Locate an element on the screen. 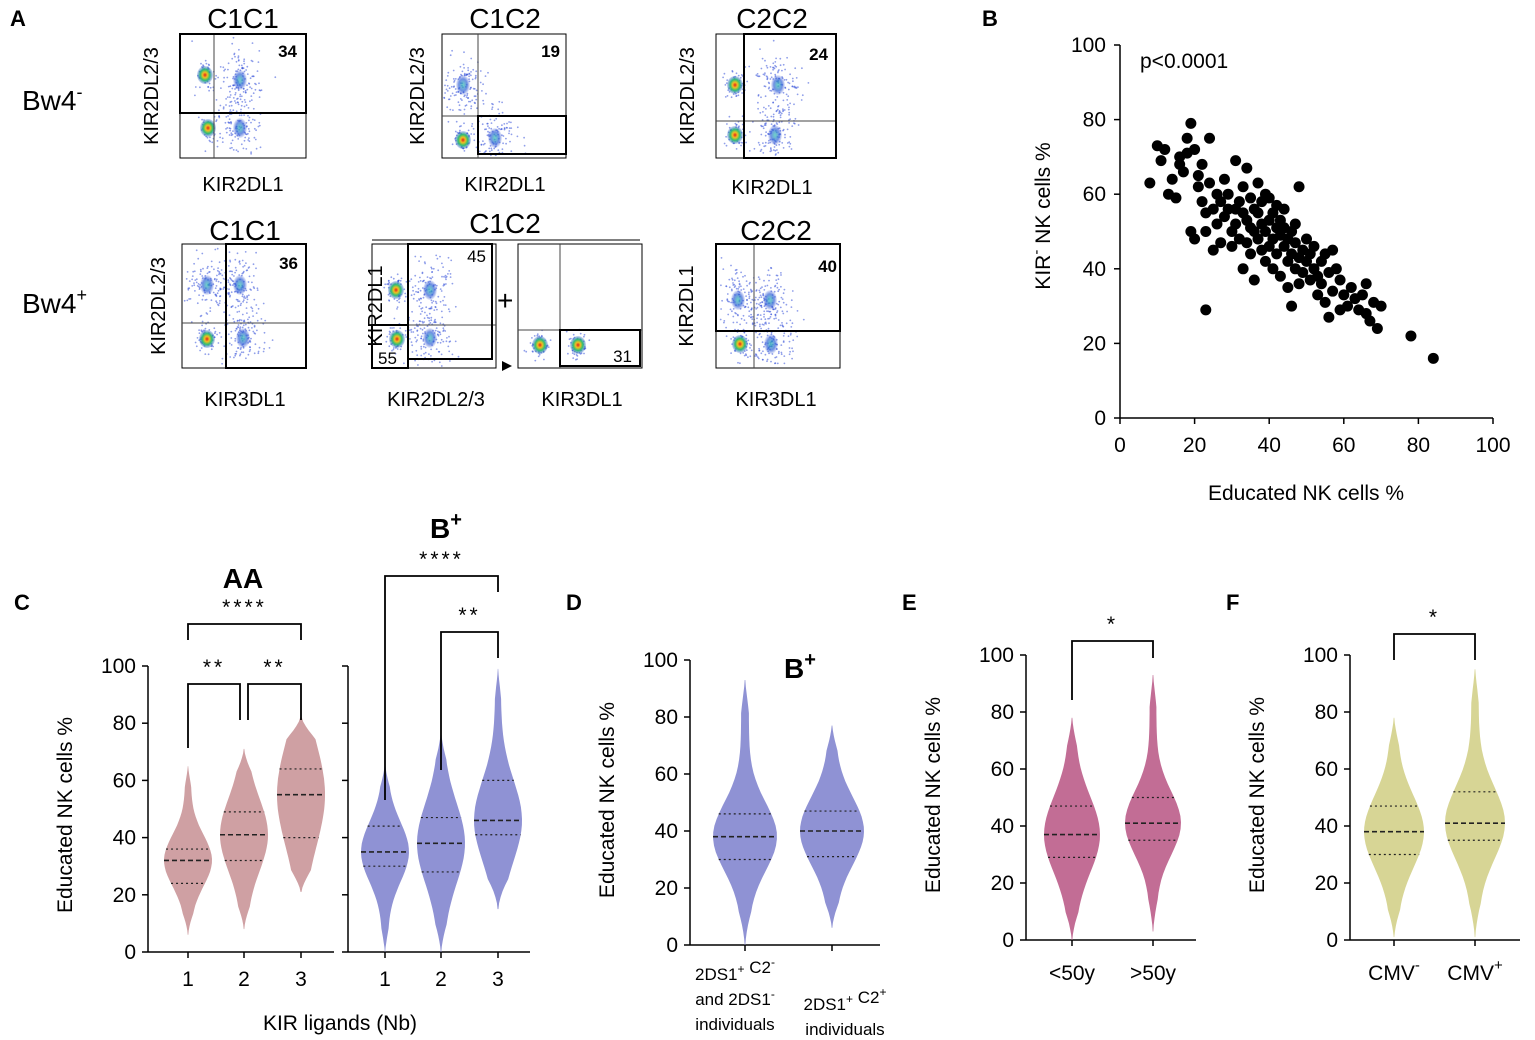  significance-stars: ** is located at coordinates (214, 667).